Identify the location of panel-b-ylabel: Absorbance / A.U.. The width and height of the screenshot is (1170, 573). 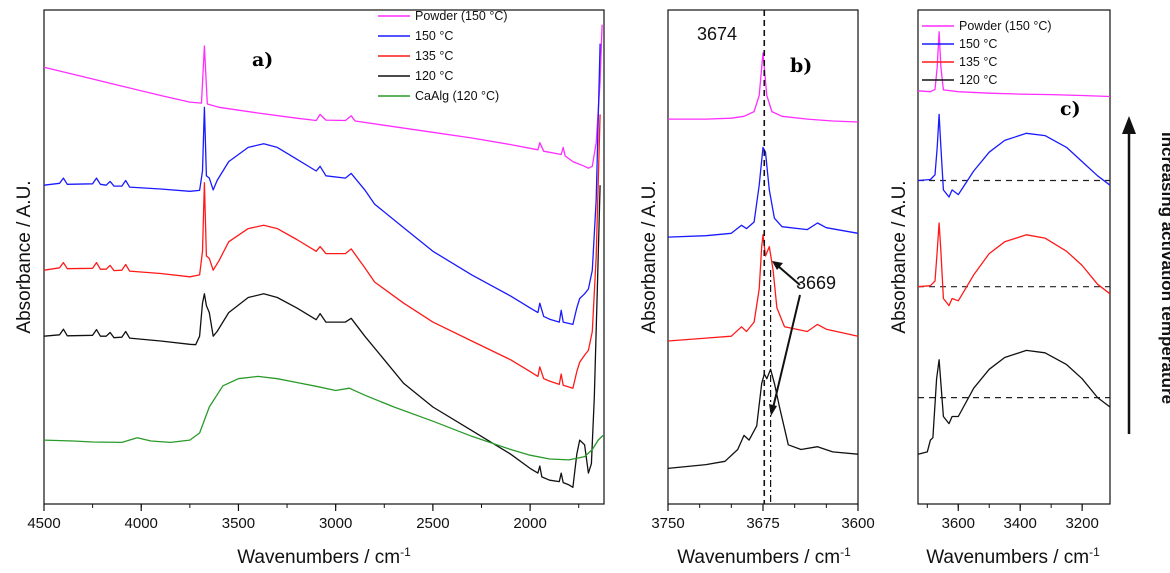
(649, 256).